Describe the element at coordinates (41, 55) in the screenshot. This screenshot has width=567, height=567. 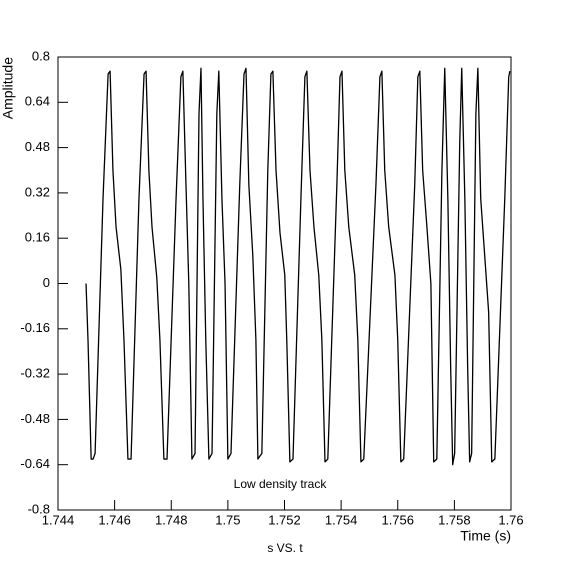
I see `y-tick-label: 0.8` at that location.